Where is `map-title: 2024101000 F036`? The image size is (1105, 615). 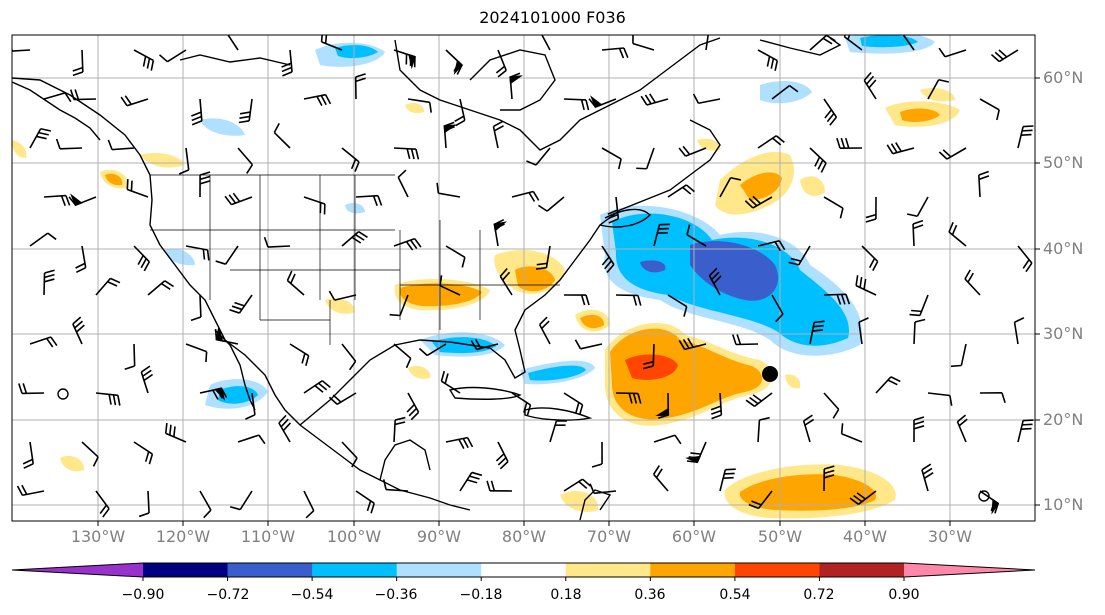 map-title: 2024101000 F036 is located at coordinates (552, 17).